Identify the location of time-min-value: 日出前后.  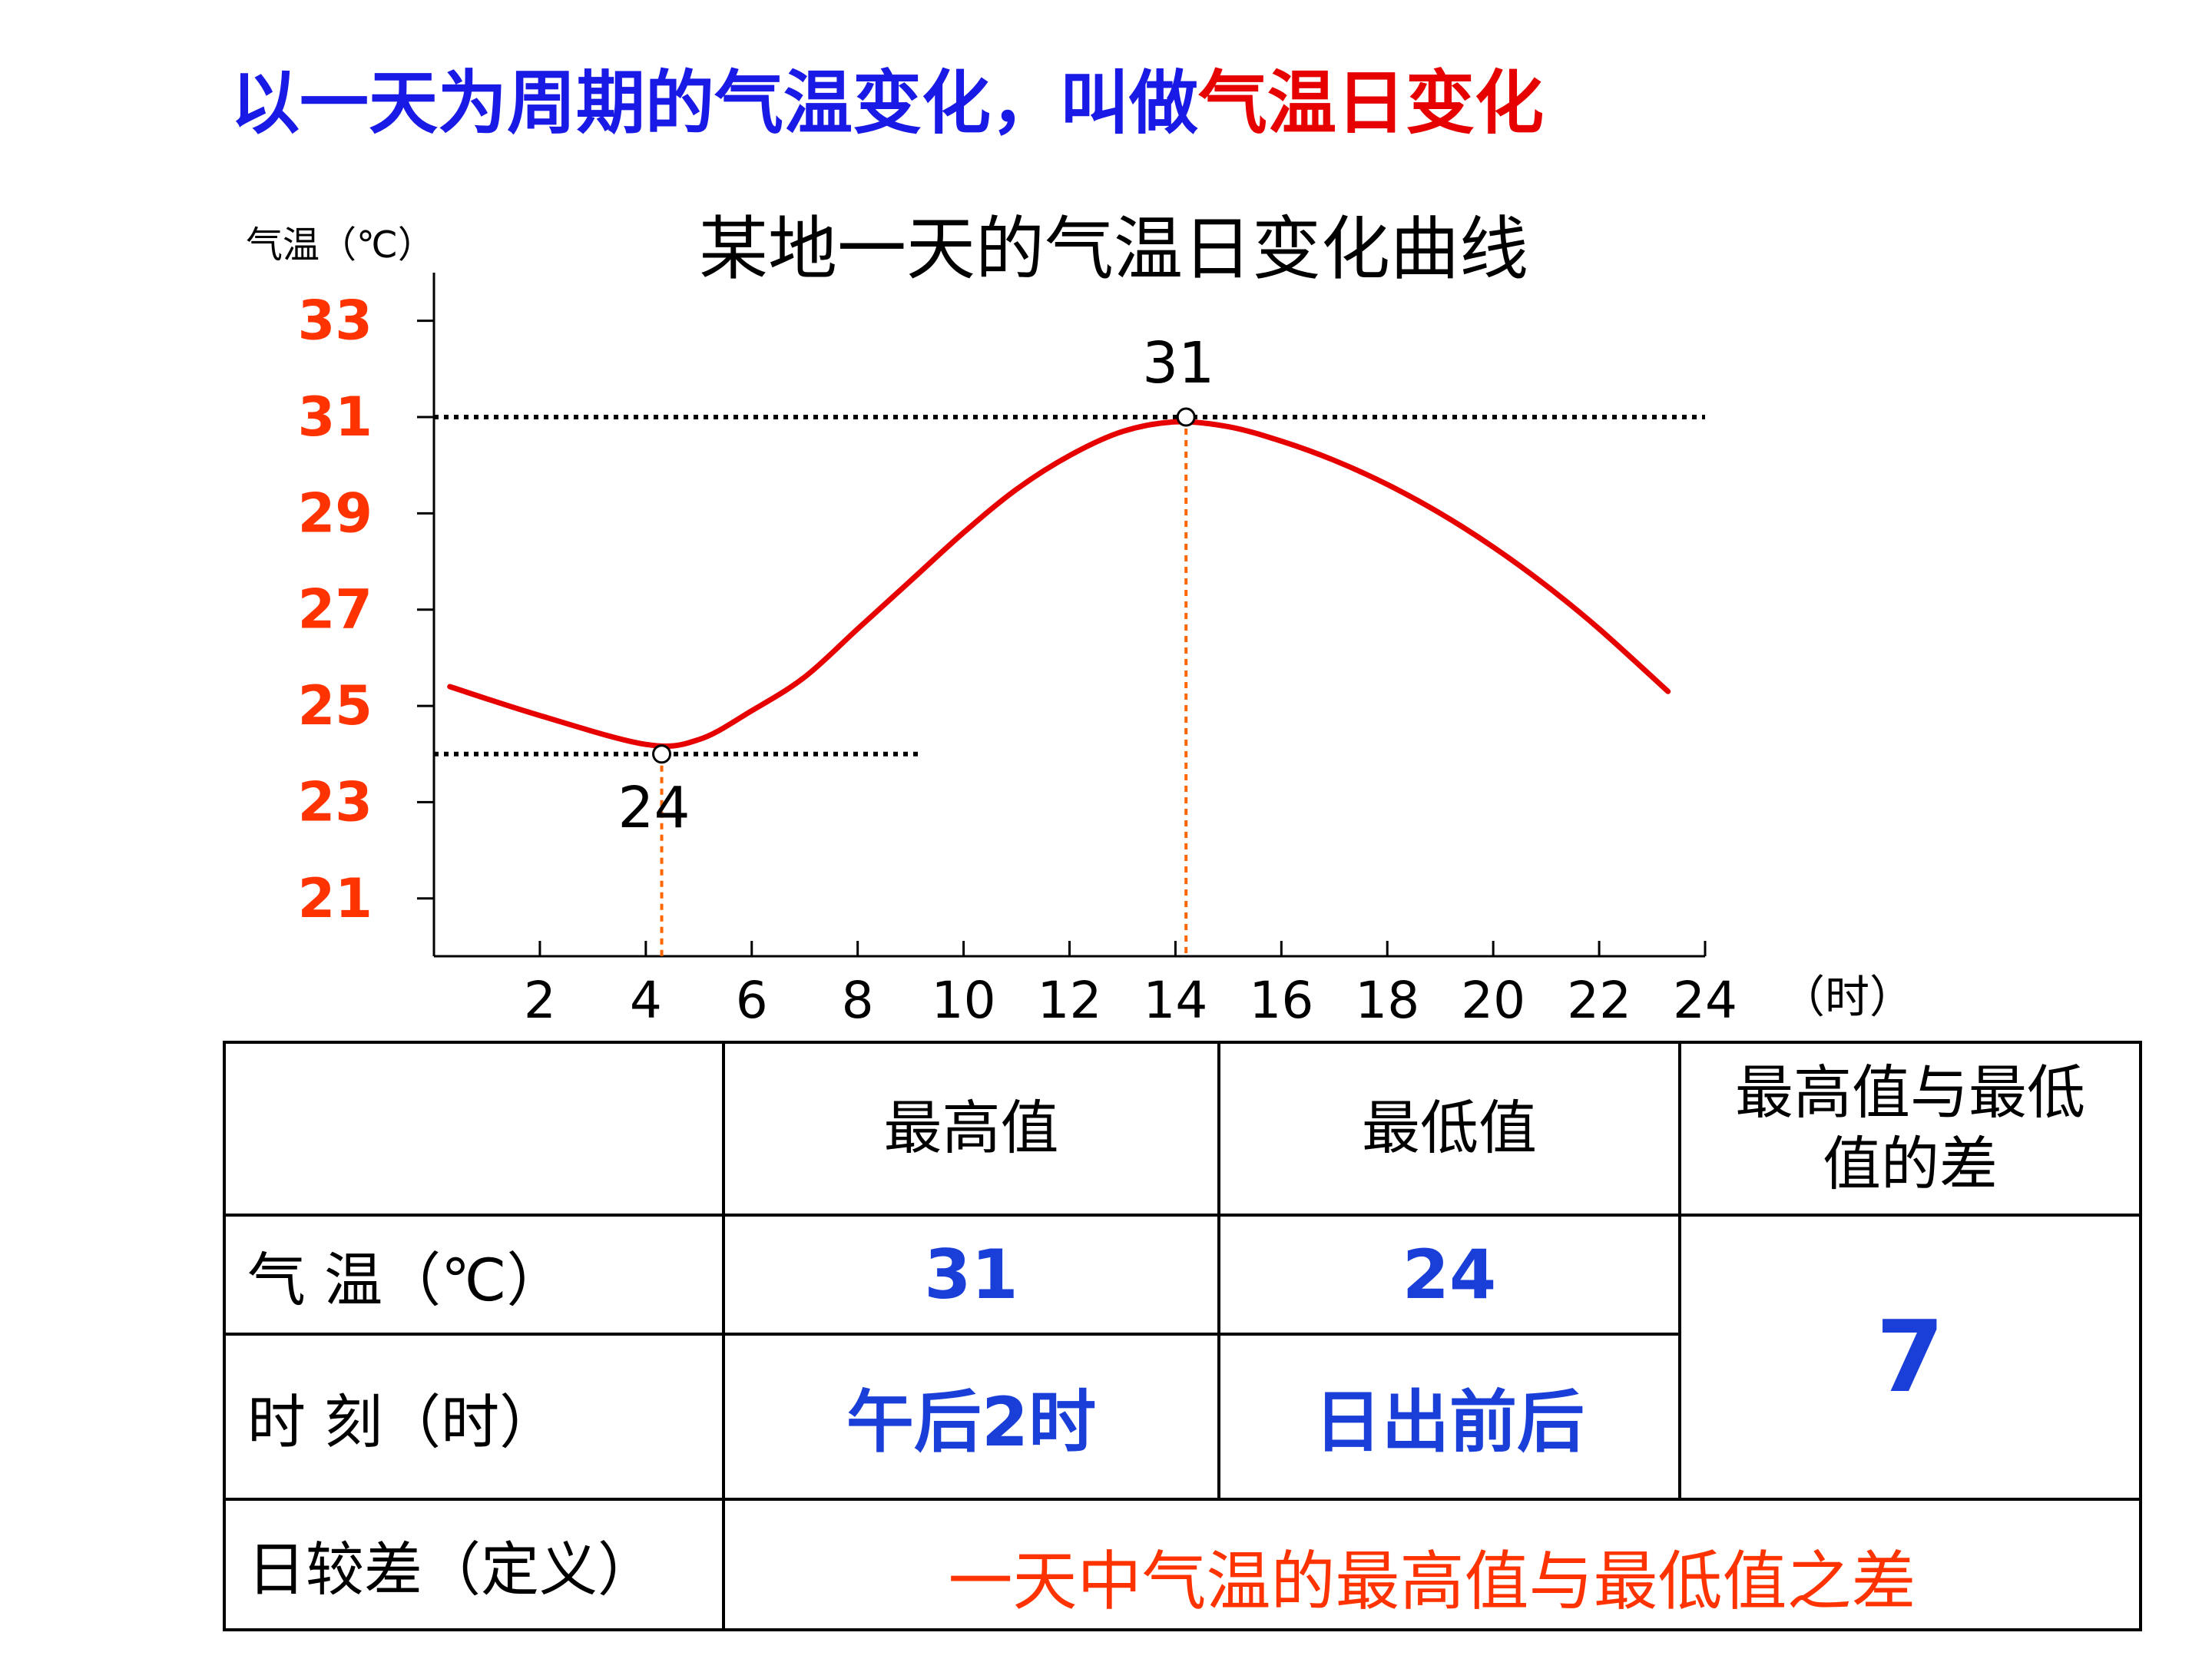
(1449, 1417).